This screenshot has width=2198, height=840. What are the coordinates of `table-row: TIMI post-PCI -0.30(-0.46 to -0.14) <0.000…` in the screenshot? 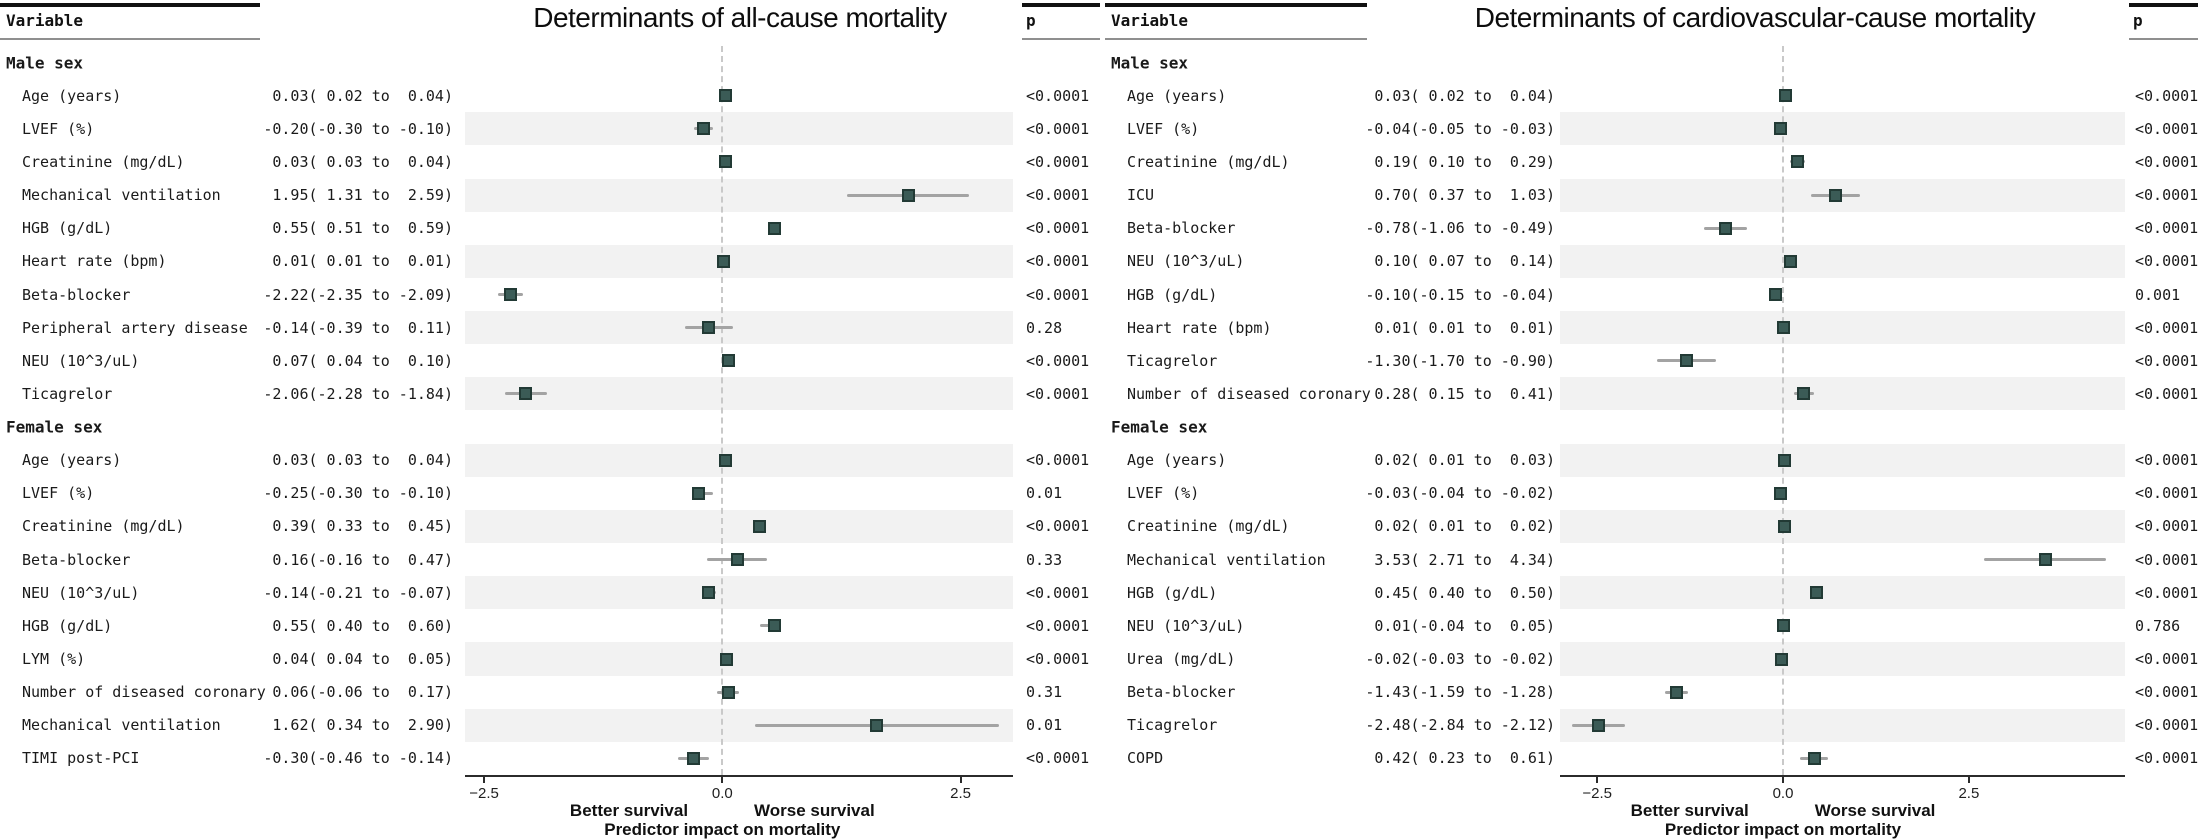 It's located at (551, 758).